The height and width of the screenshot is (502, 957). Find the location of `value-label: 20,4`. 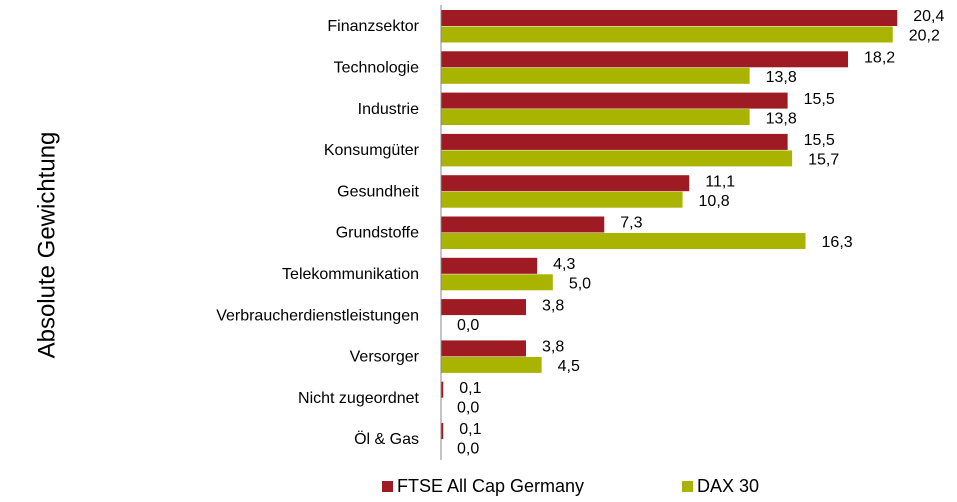

value-label: 20,4 is located at coordinates (928, 16).